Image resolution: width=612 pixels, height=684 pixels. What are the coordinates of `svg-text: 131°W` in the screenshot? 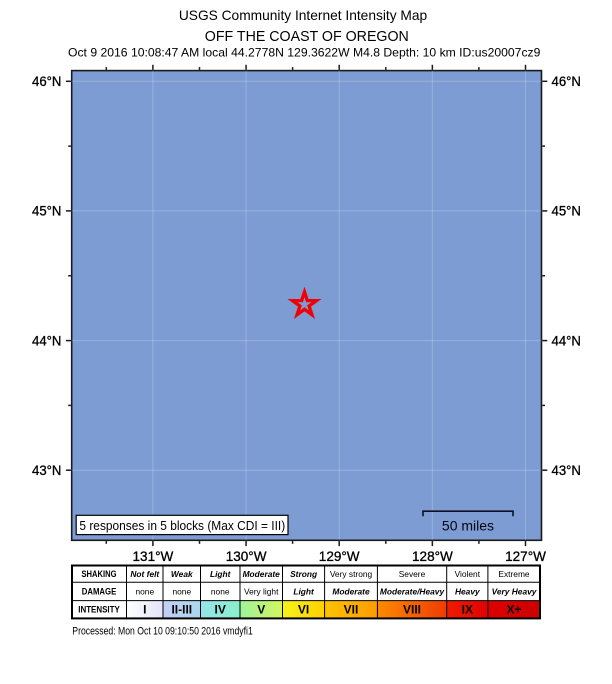 It's located at (153, 556).